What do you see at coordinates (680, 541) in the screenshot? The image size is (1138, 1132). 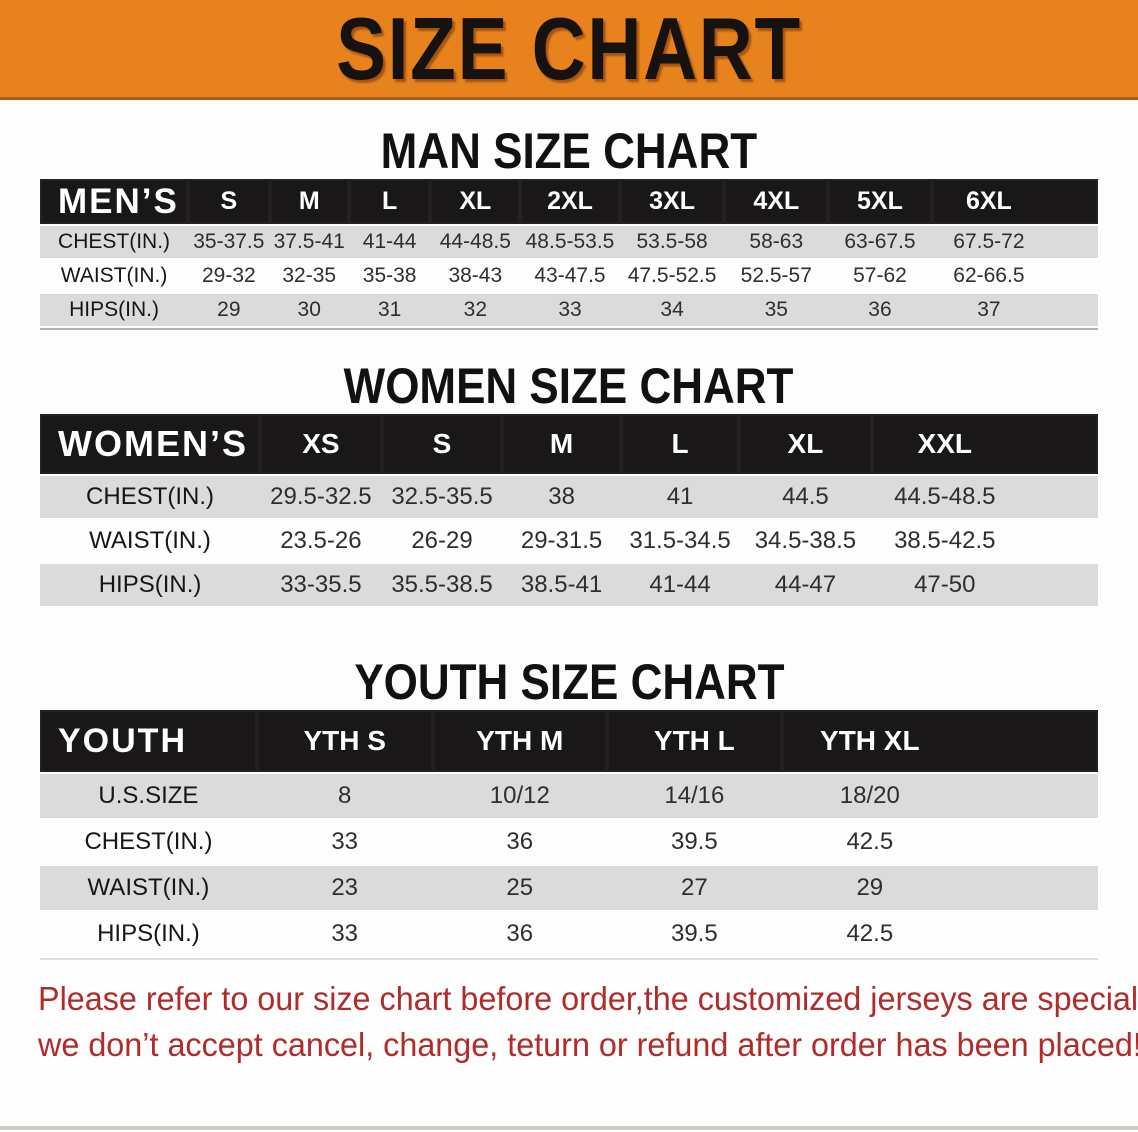 I see `measurement-value: 31.5-34.5` at bounding box center [680, 541].